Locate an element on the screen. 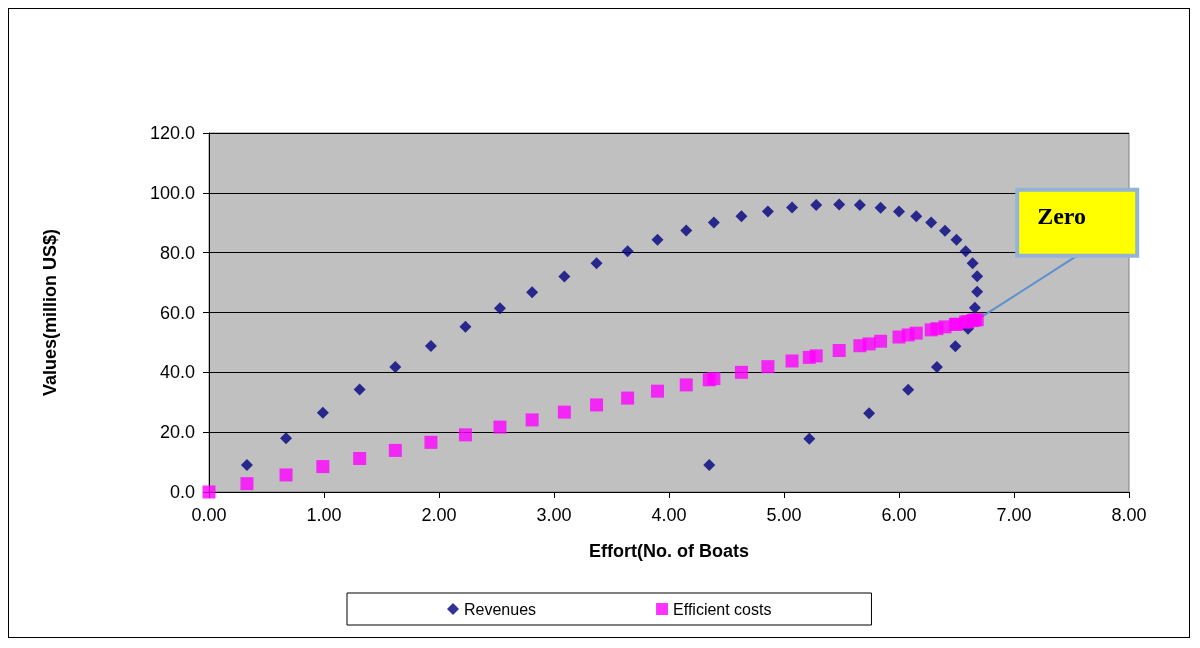 Image resolution: width=1200 pixels, height=648 pixels. y-tick-label: 0.0 is located at coordinates (182, 492).